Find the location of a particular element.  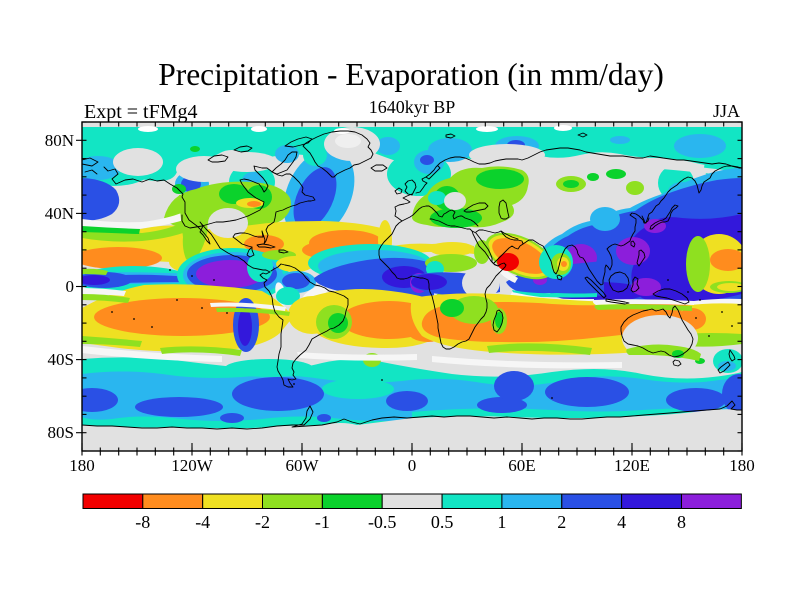

svg-text: 8 is located at coordinates (681, 522).